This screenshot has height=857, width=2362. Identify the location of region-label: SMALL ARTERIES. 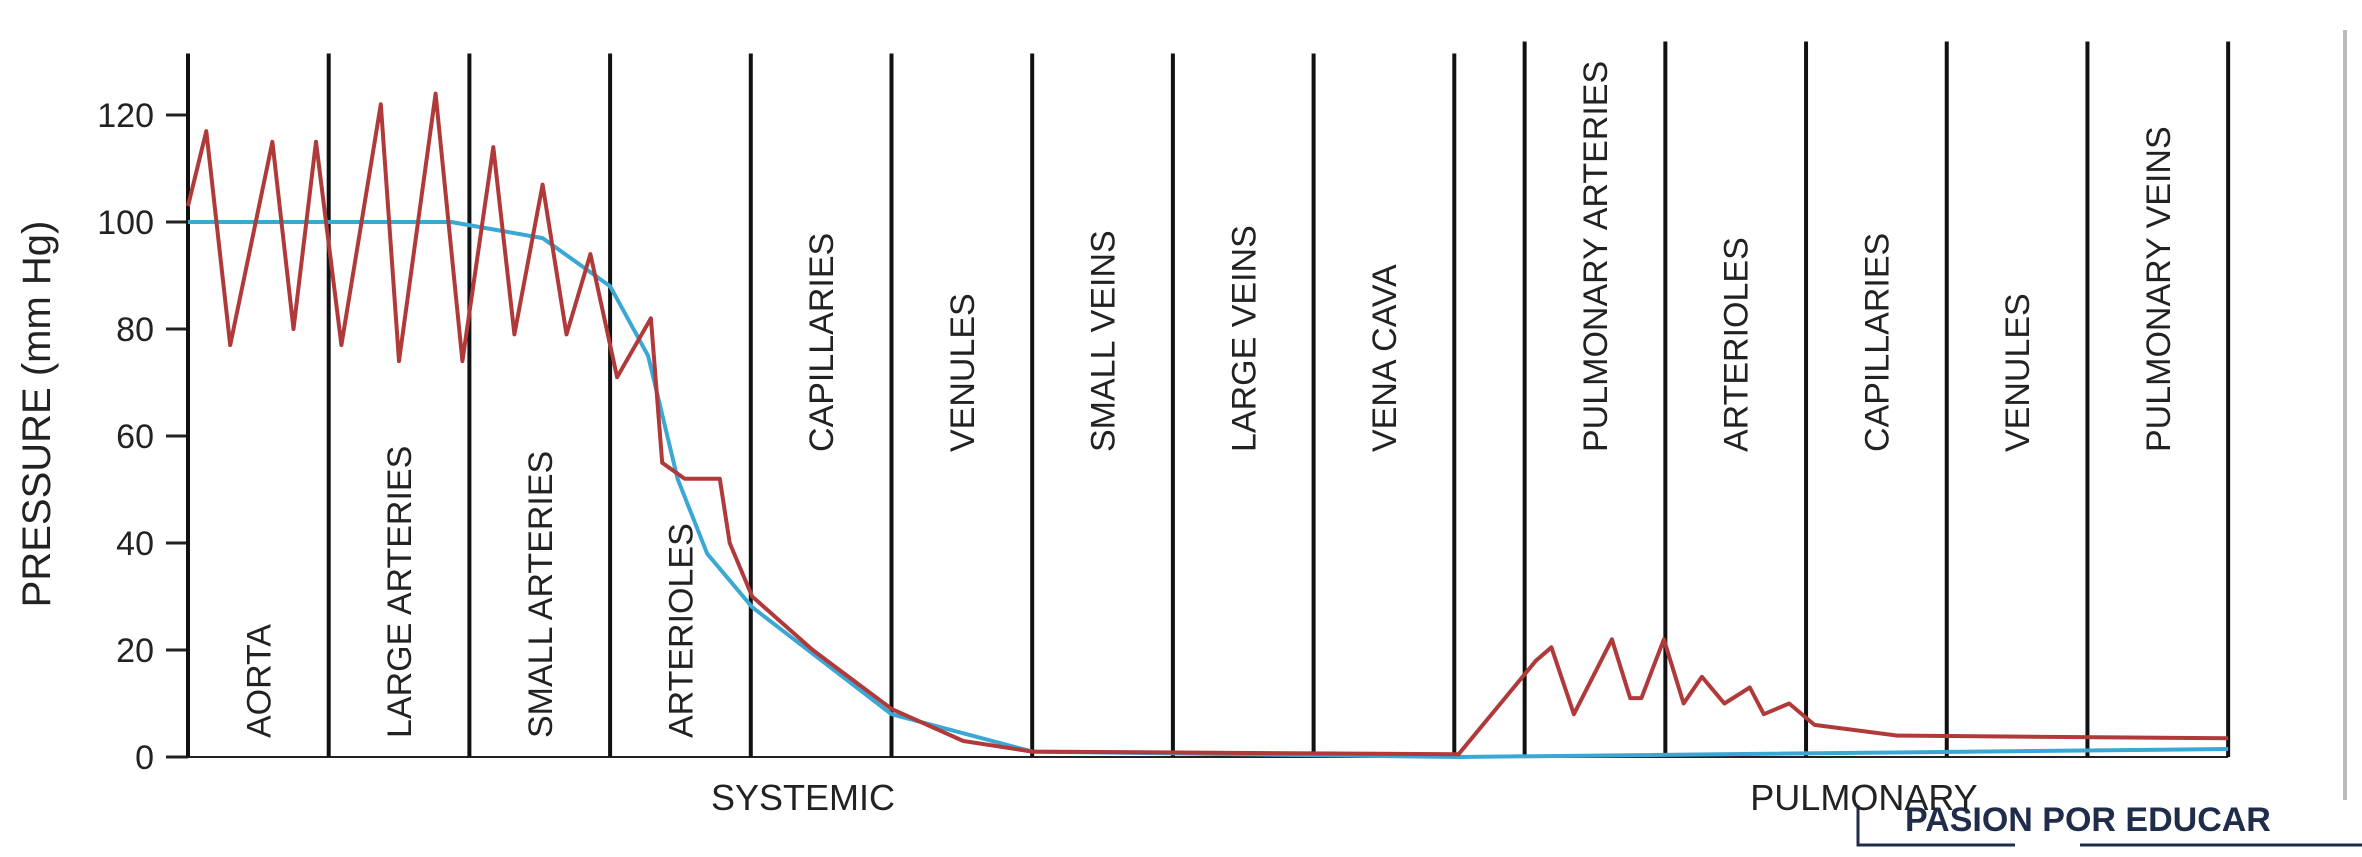
(541, 594).